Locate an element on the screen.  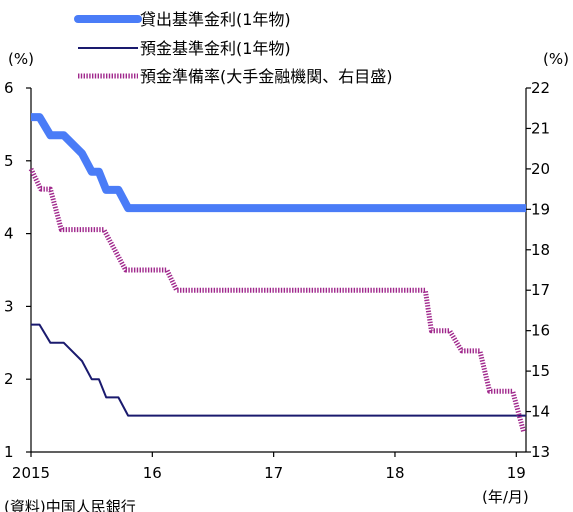
y-left-tick-label: 4 is located at coordinates (9, 234).